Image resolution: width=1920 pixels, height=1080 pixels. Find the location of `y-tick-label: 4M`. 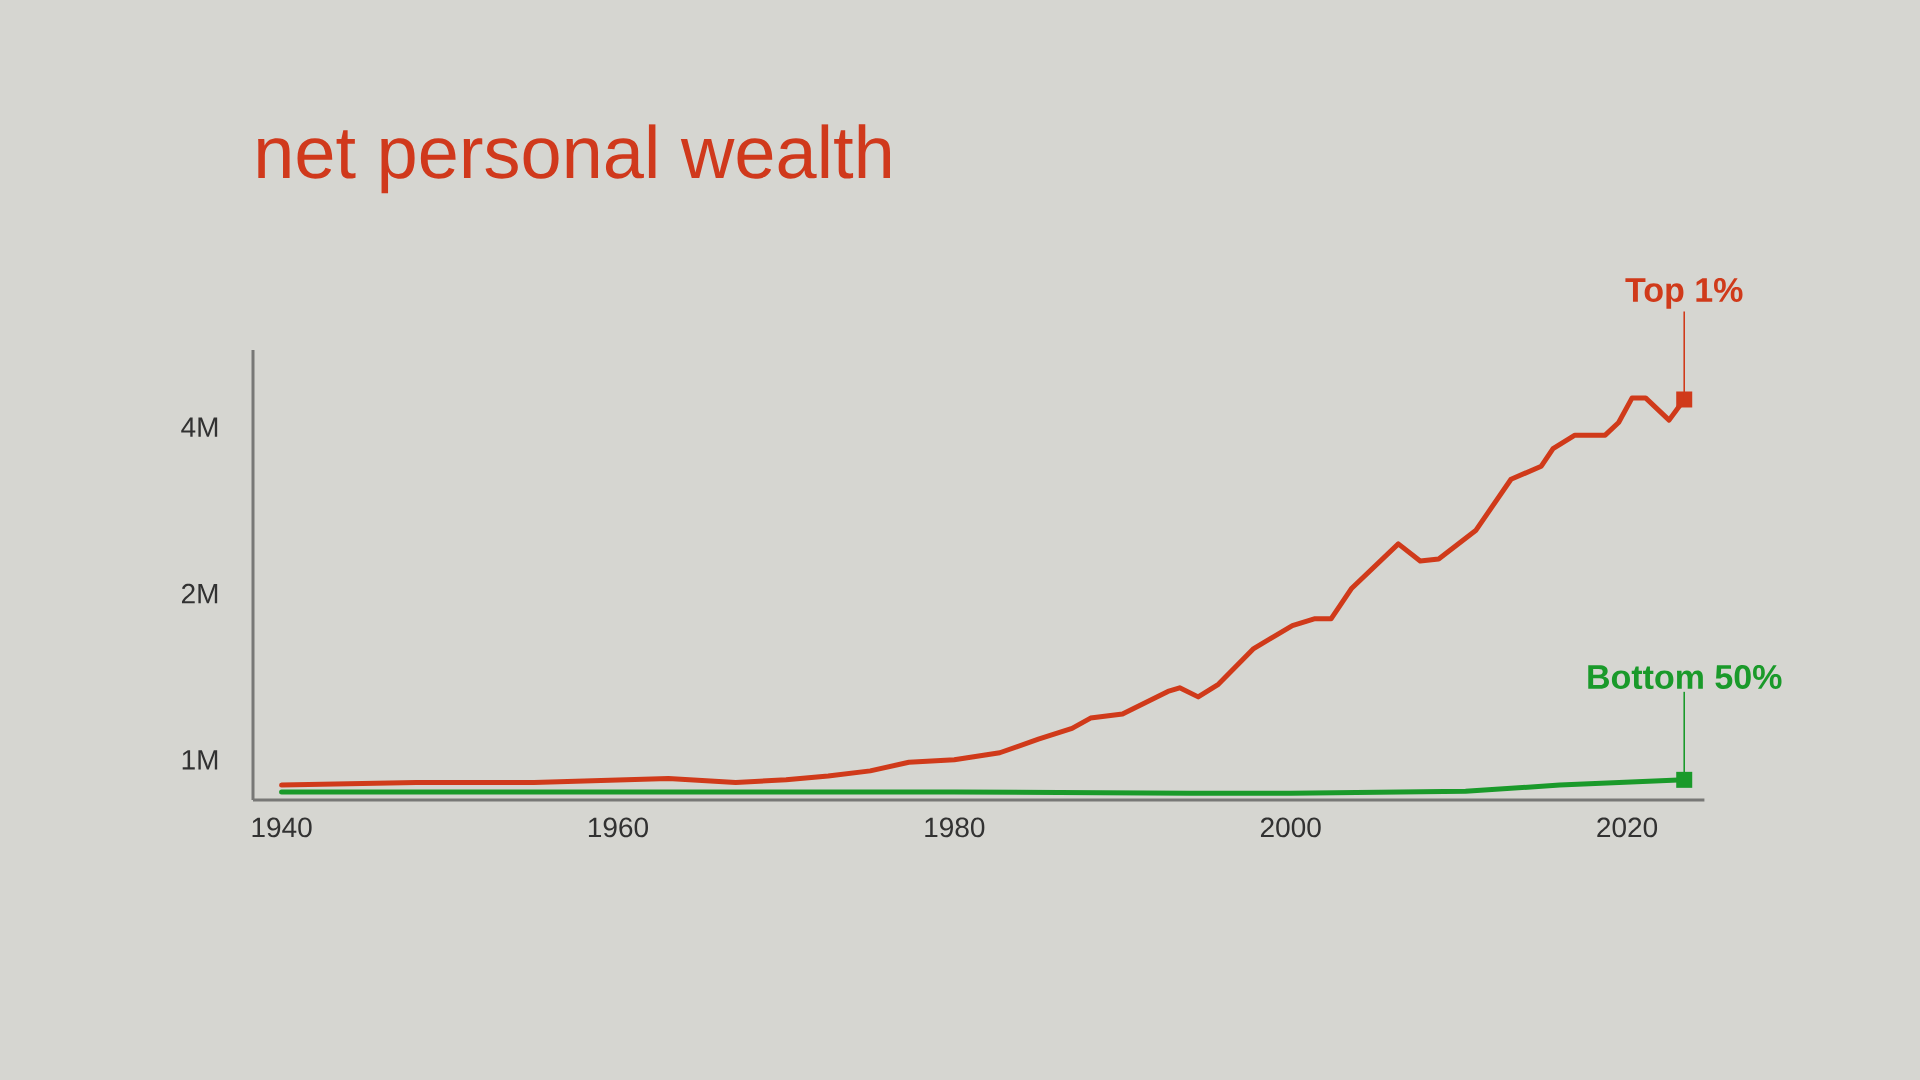

y-tick-label: 4M is located at coordinates (199, 427).